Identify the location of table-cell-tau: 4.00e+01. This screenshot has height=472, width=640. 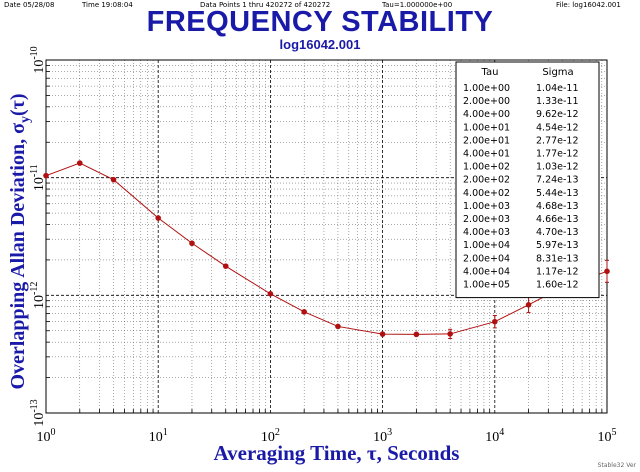
(486, 154).